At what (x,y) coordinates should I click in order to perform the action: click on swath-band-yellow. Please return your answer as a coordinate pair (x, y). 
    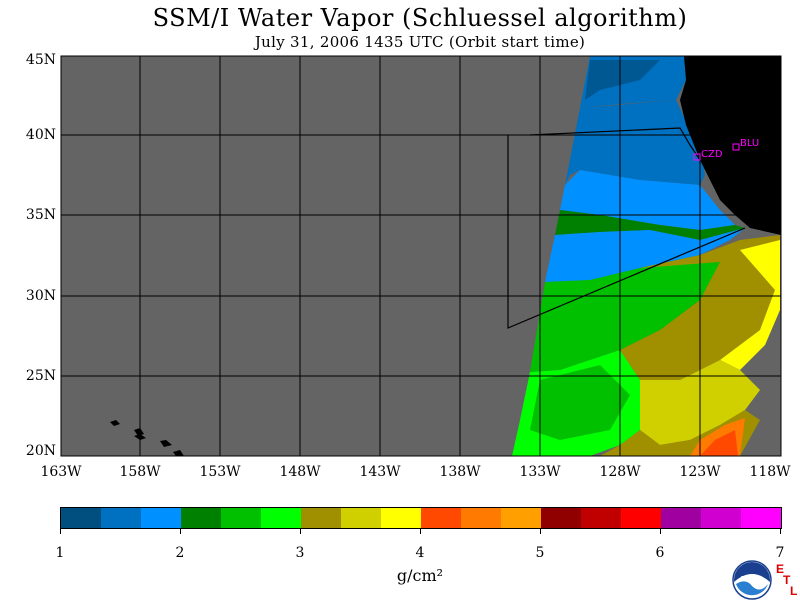
    Looking at the image, I should click on (750, 305).